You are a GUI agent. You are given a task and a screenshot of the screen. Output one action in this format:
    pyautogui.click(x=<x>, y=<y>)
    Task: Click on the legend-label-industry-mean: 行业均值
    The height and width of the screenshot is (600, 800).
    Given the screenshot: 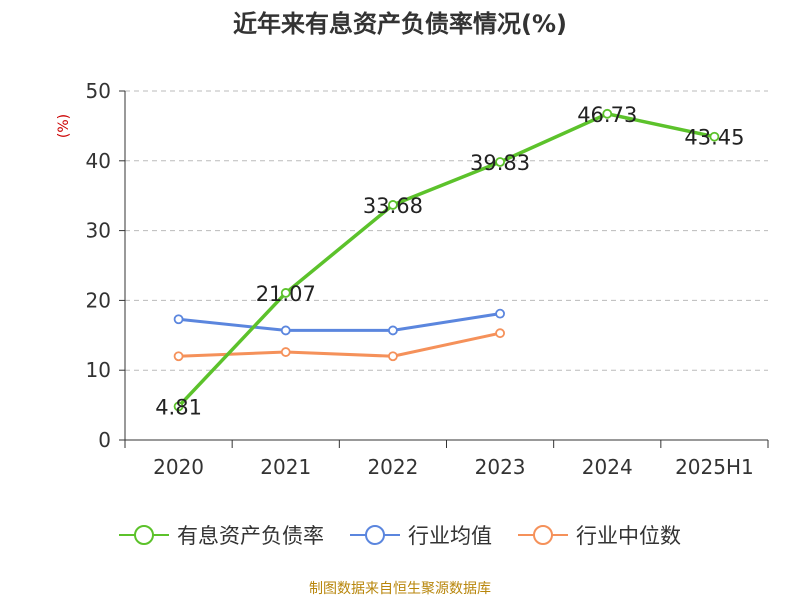 What is the action you would take?
    pyautogui.click(x=450, y=536)
    